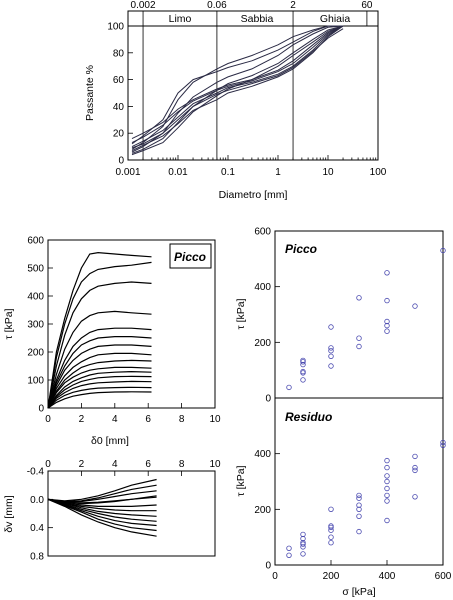 The height and width of the screenshot is (600, 453). I want to click on dilatancy-plot-area, so click(131, 513).